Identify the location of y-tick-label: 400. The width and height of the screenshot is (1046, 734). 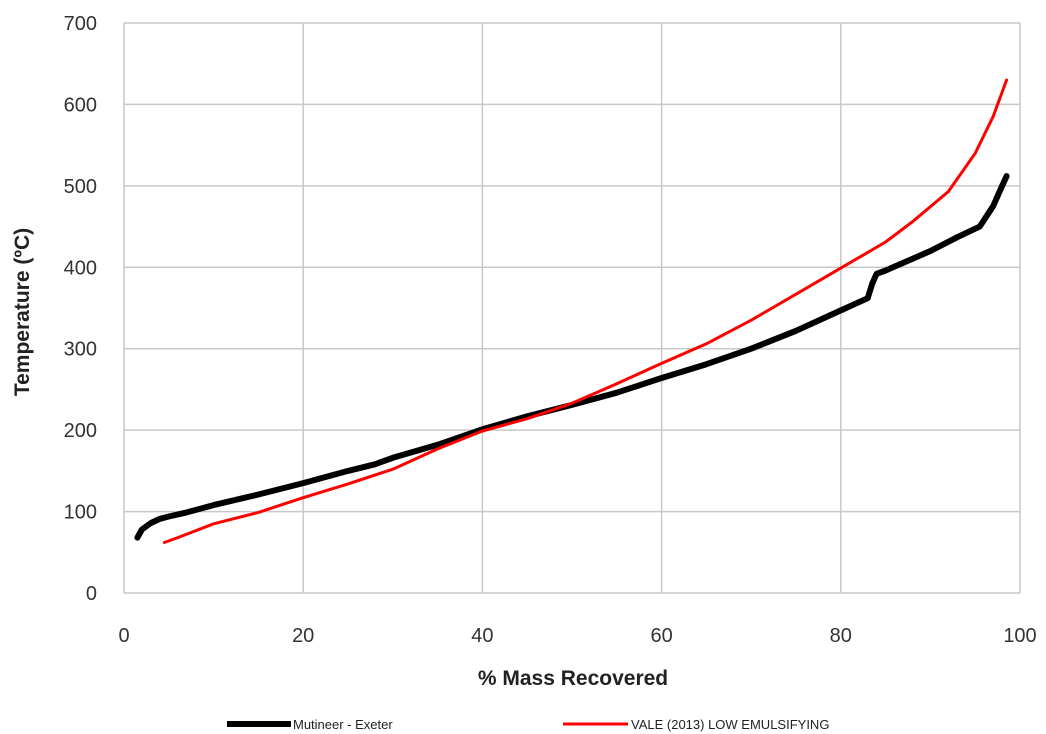
(80, 268).